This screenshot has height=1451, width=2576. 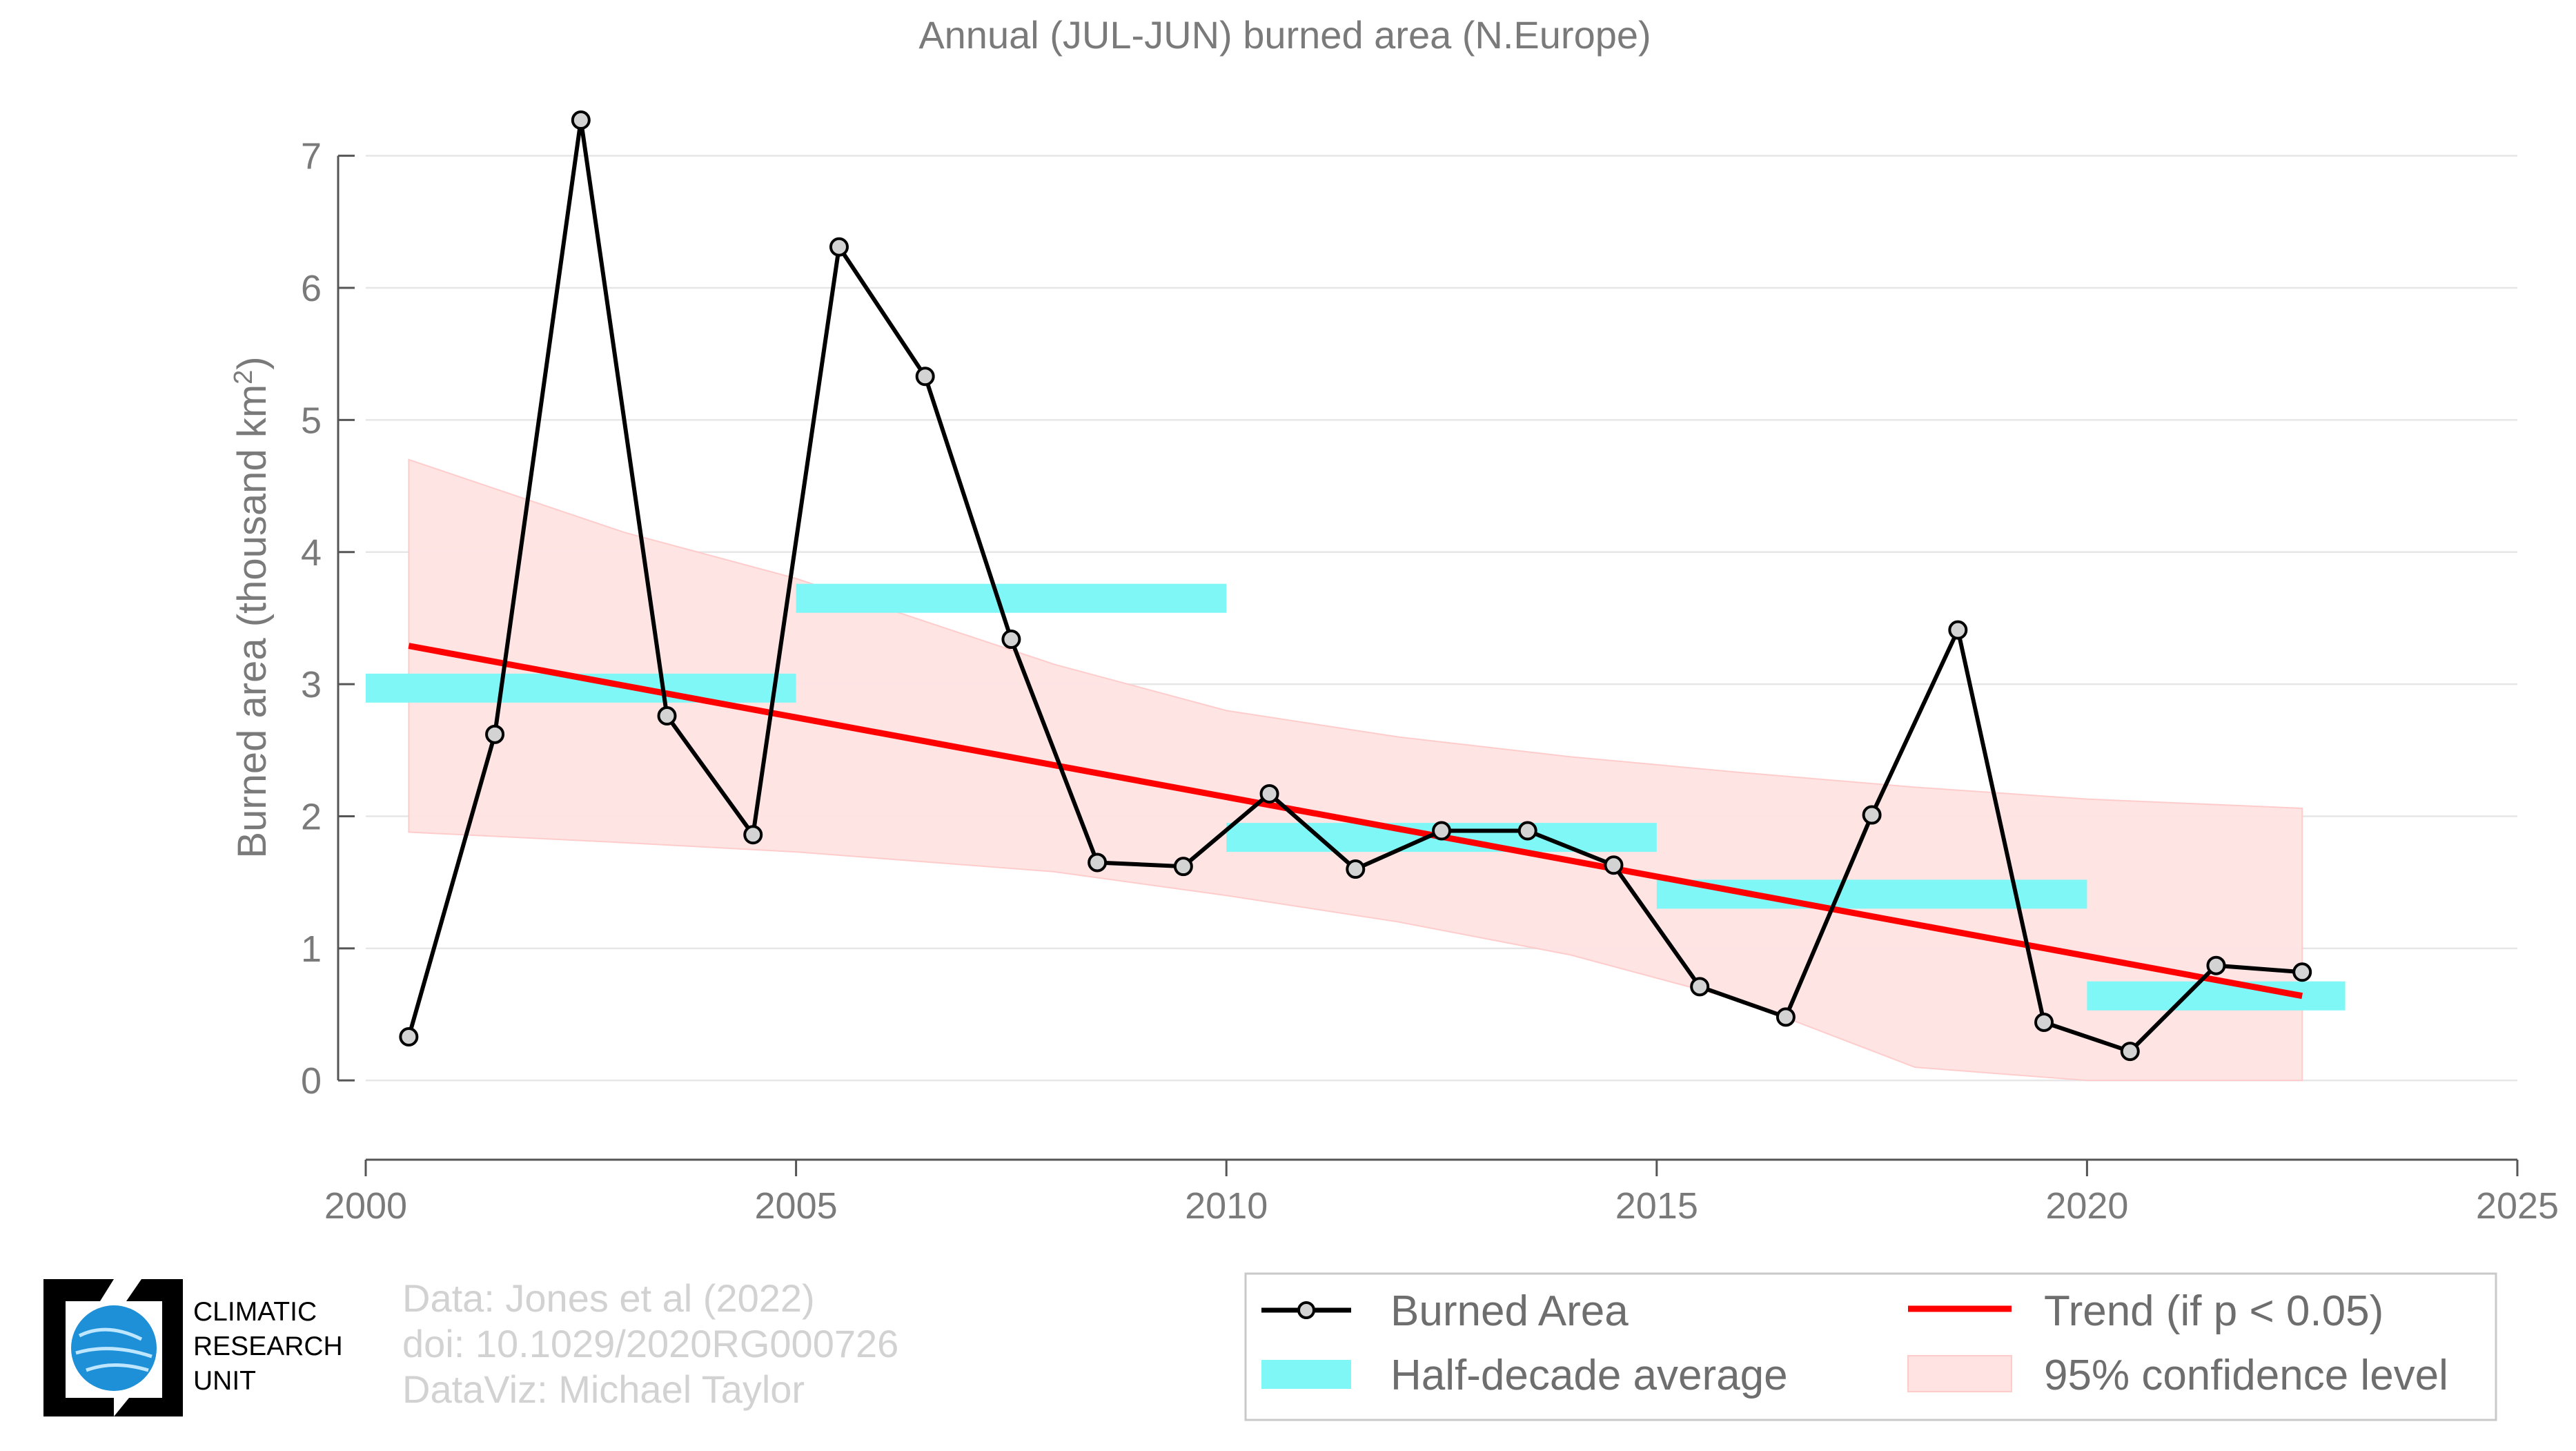 I want to click on legend-swatch-half-decade, so click(x=1306, y=1374).